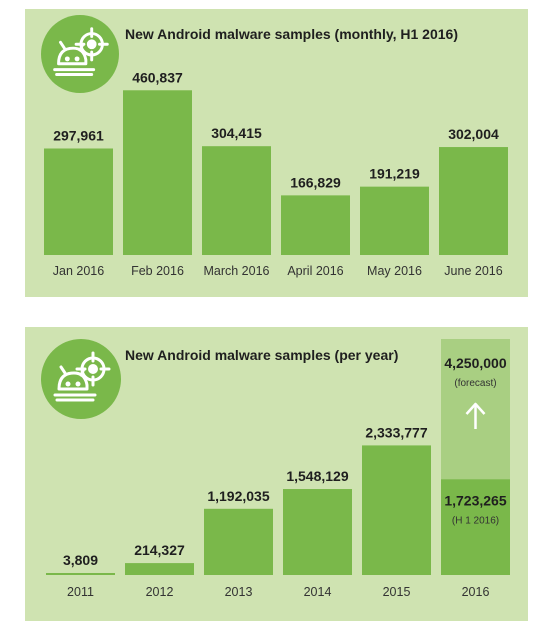 The width and height of the screenshot is (554, 630). I want to click on x-tick-label: May 2016, so click(394, 271).